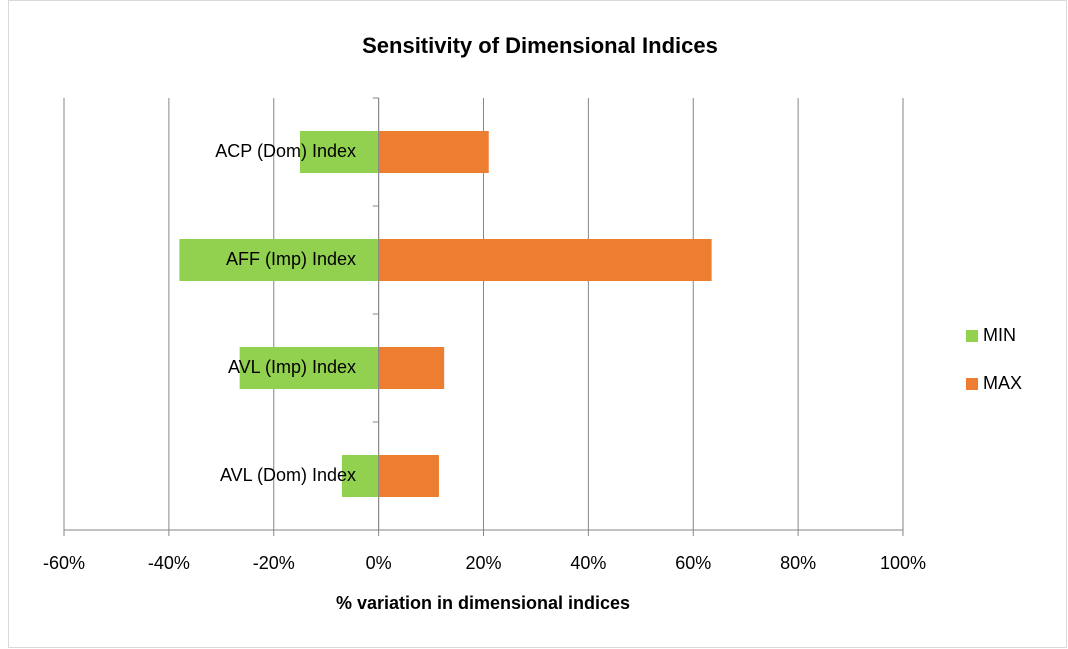 This screenshot has height=649, width=1068. Describe the element at coordinates (483, 563) in the screenshot. I see `x-tick-label: 20%` at that location.